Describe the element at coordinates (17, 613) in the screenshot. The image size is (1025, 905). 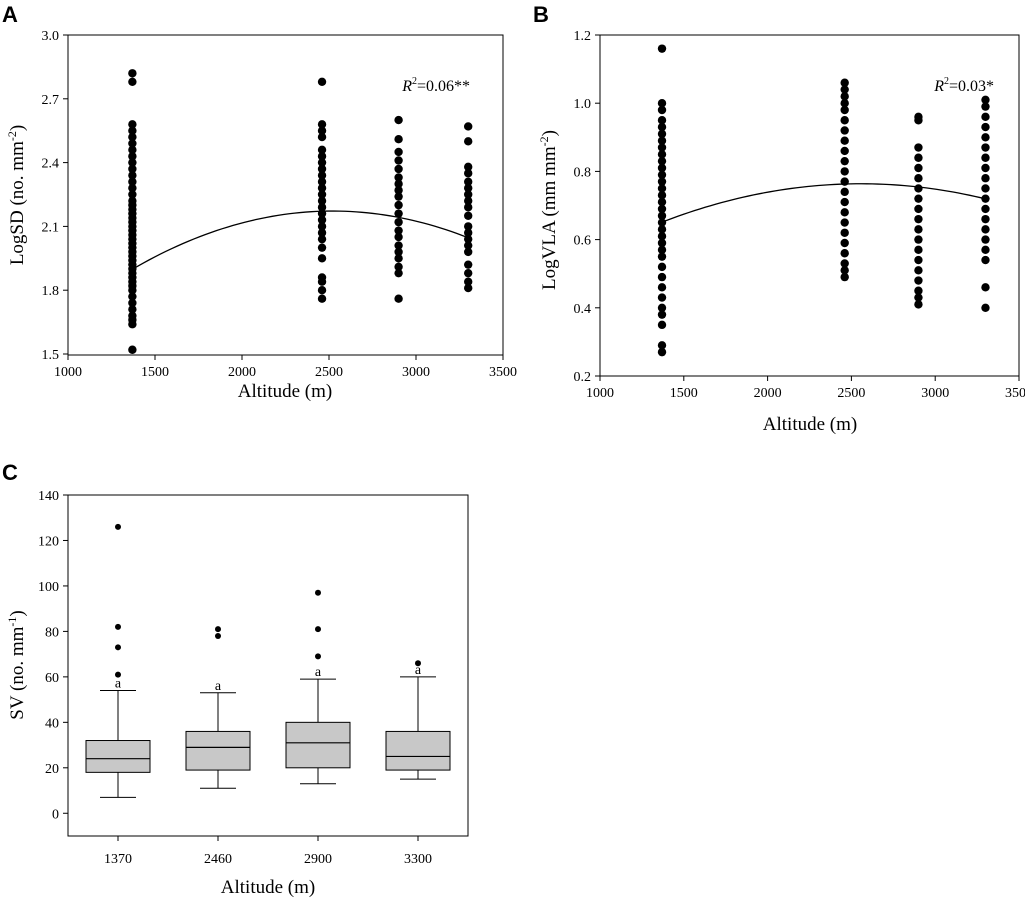
I see `panel-c-y-title-end: )` at that location.